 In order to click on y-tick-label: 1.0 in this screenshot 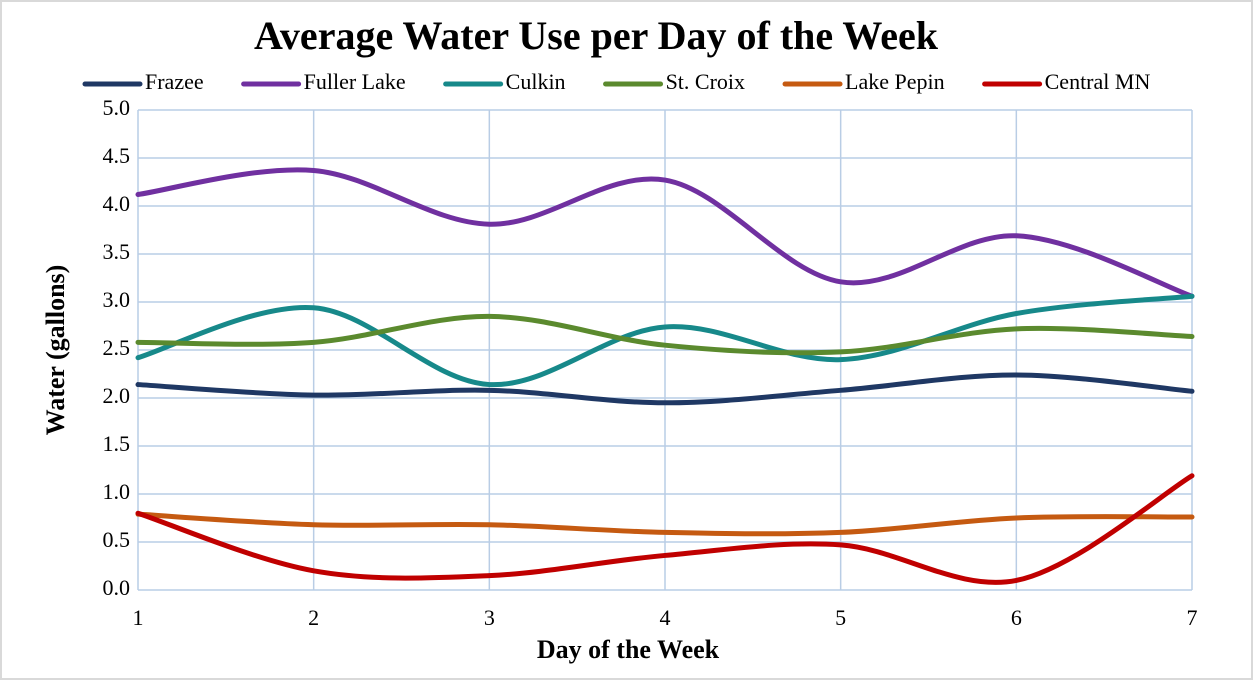, I will do `click(117, 491)`.